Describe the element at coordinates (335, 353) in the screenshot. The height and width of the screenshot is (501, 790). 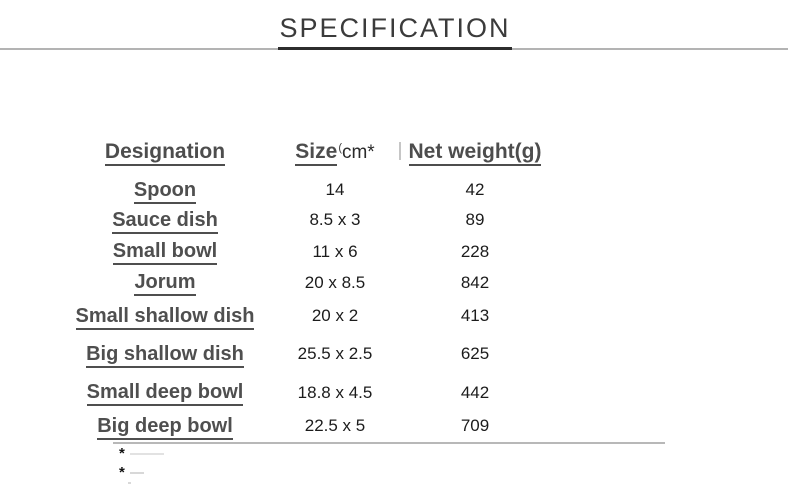
I see `size-value: 25.5 x 2.5` at that location.